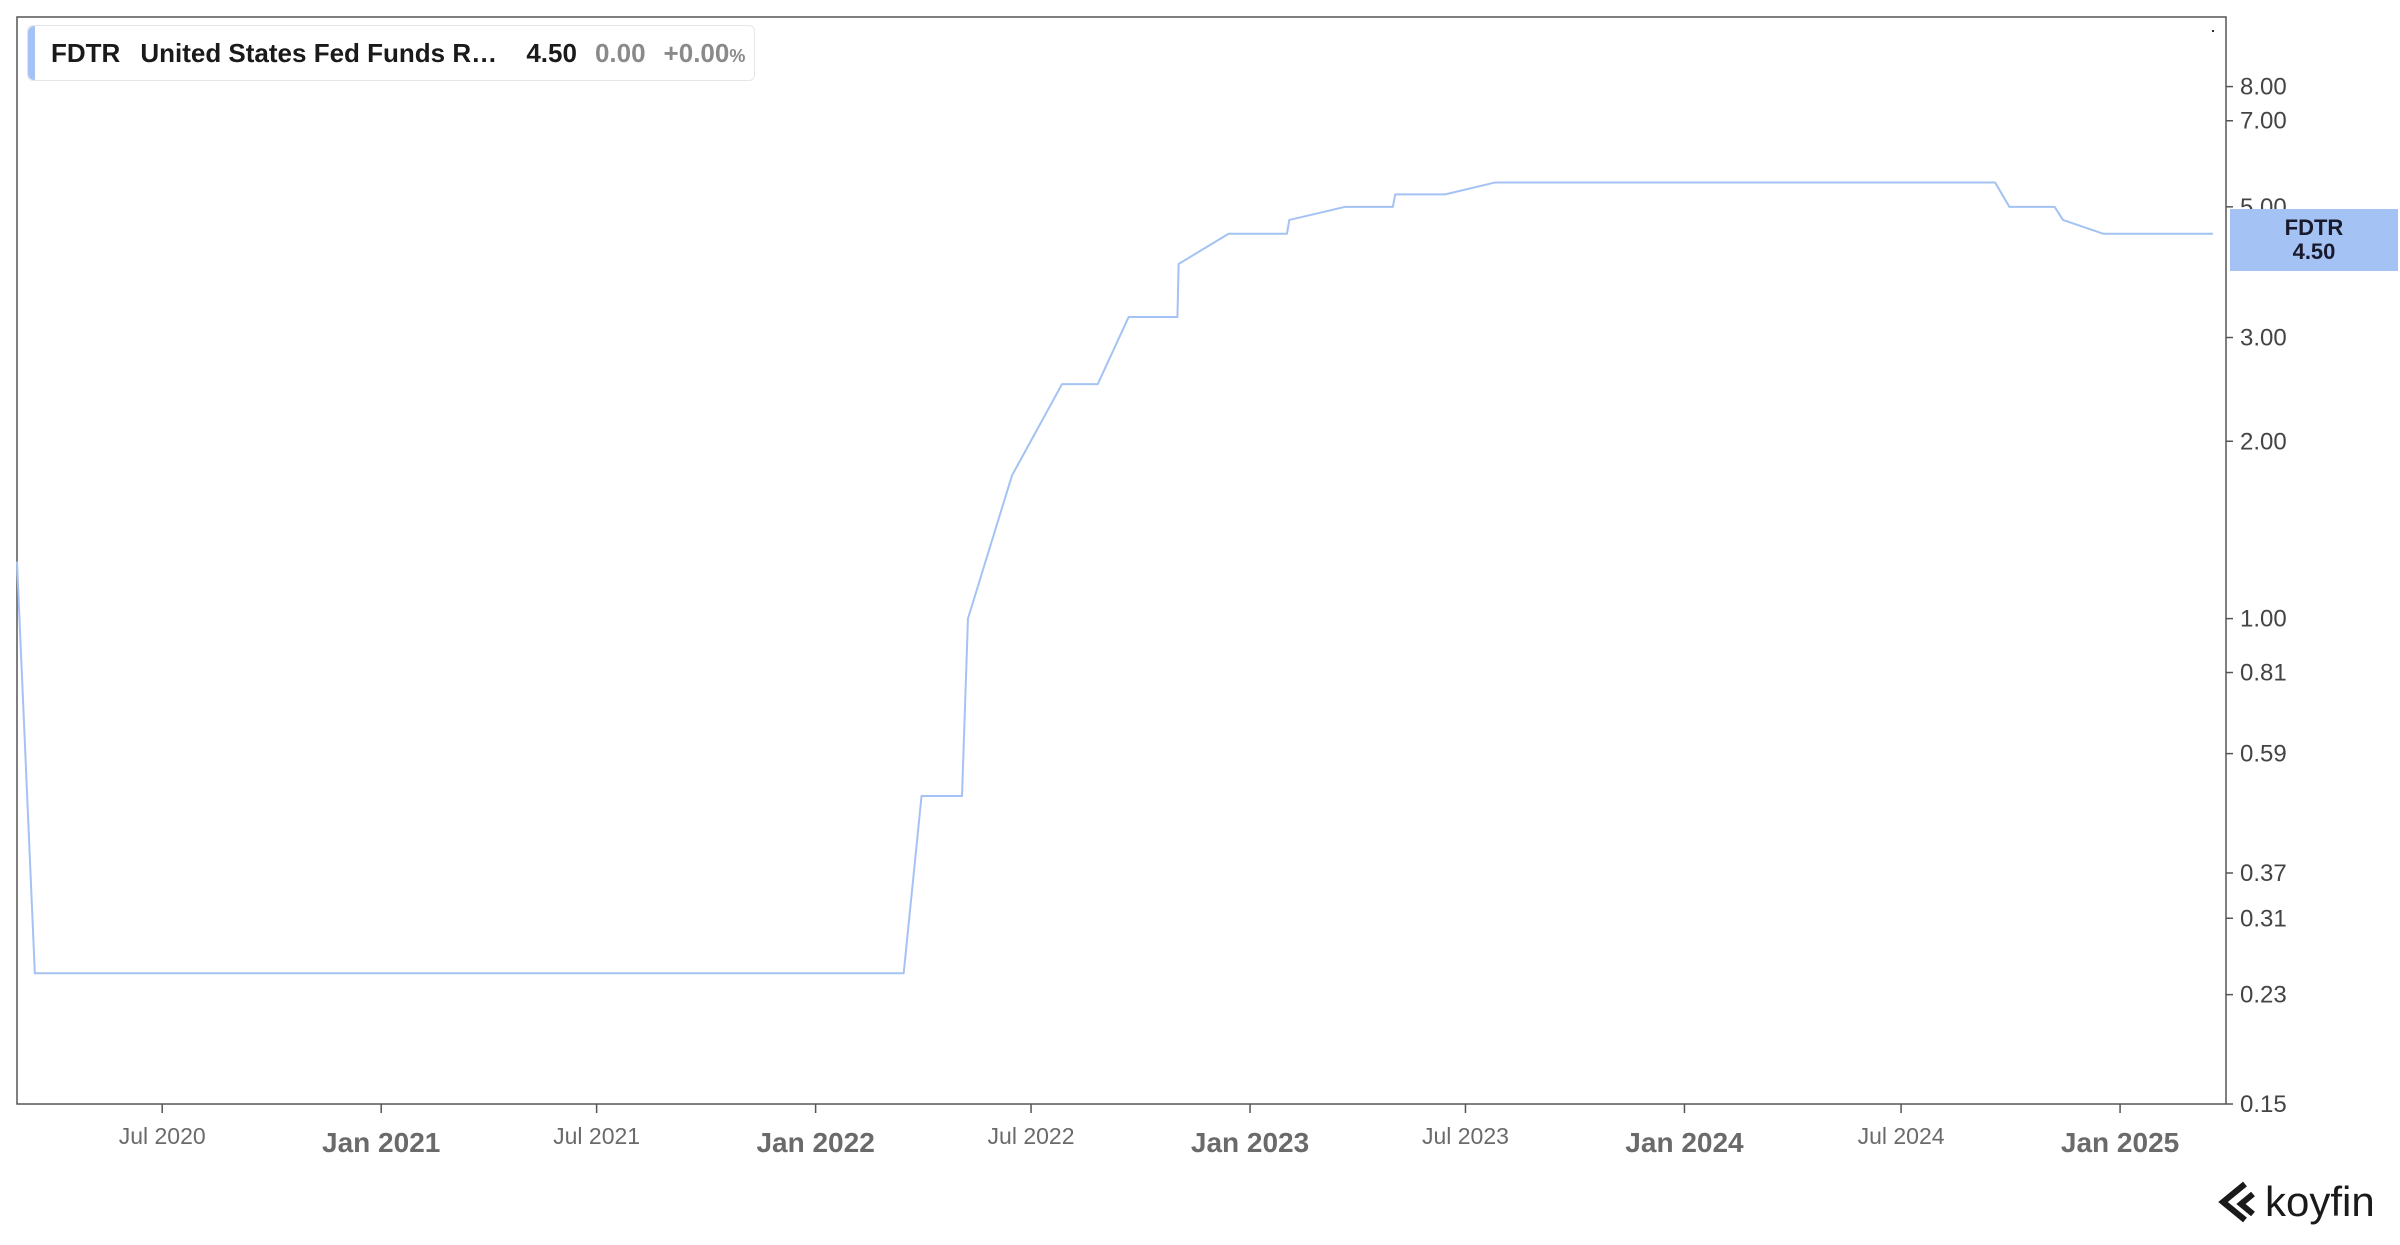 The image size is (2400, 1245). I want to click on last-price-tag: FDTR 4.50, so click(2314, 240).